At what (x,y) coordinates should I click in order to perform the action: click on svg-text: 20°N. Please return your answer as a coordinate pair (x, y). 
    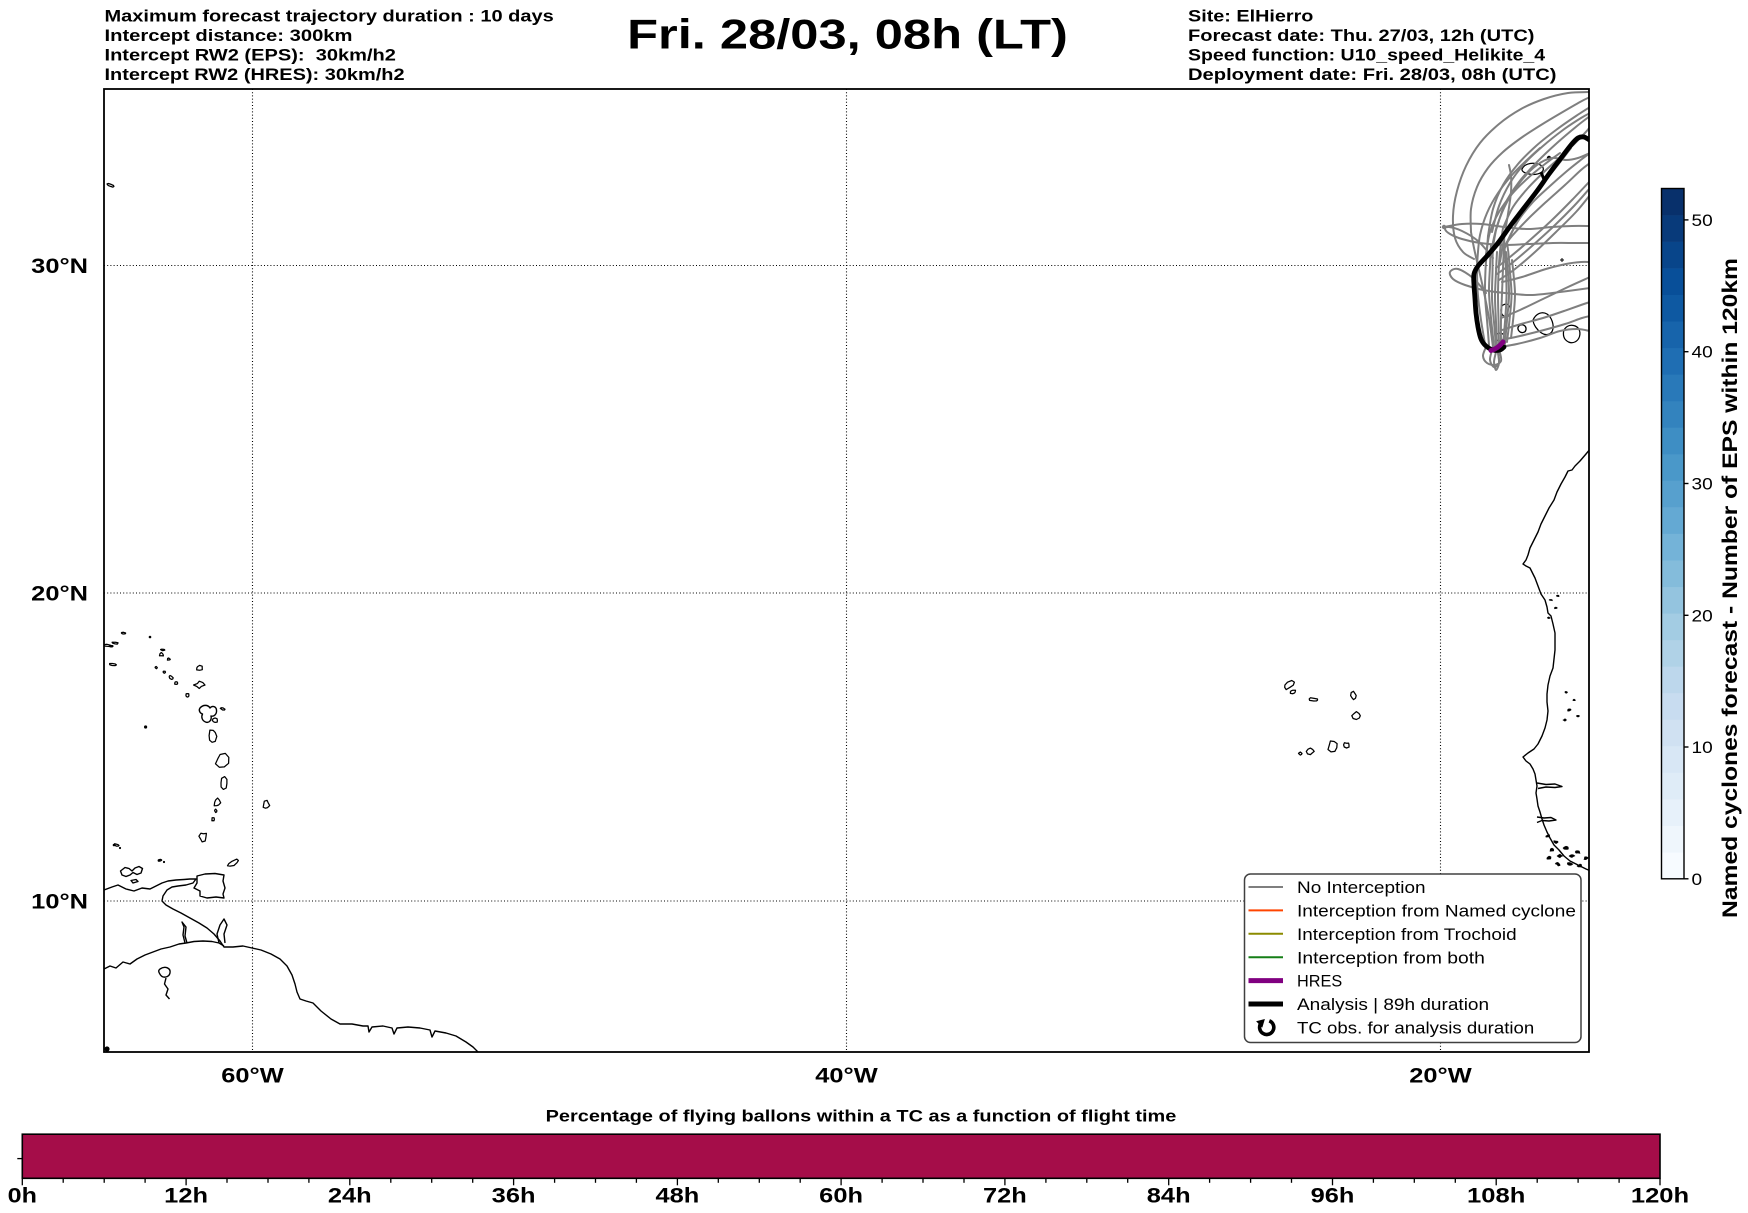
    Looking at the image, I should click on (59, 594).